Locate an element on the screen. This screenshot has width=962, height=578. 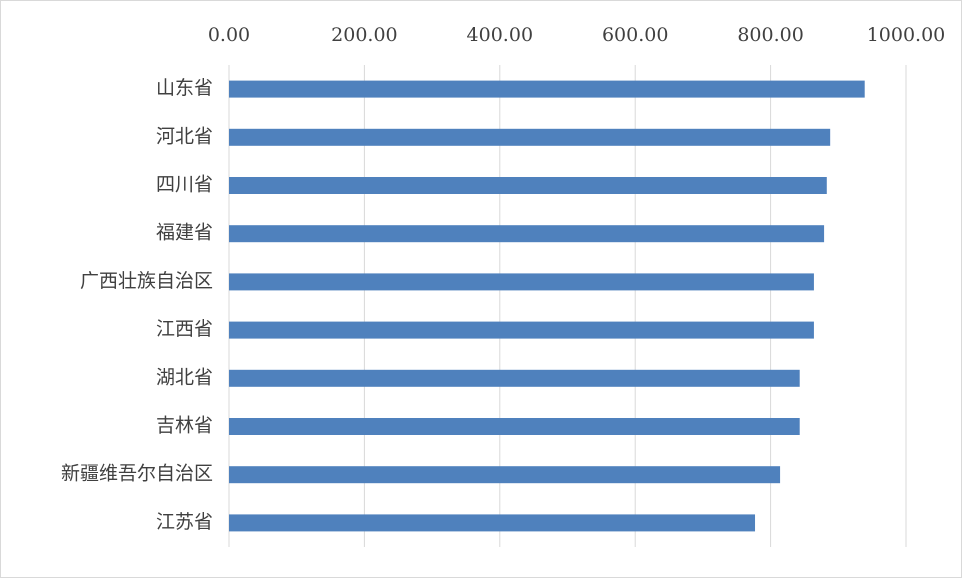
x-tick-label: 400.00 is located at coordinates (500, 35).